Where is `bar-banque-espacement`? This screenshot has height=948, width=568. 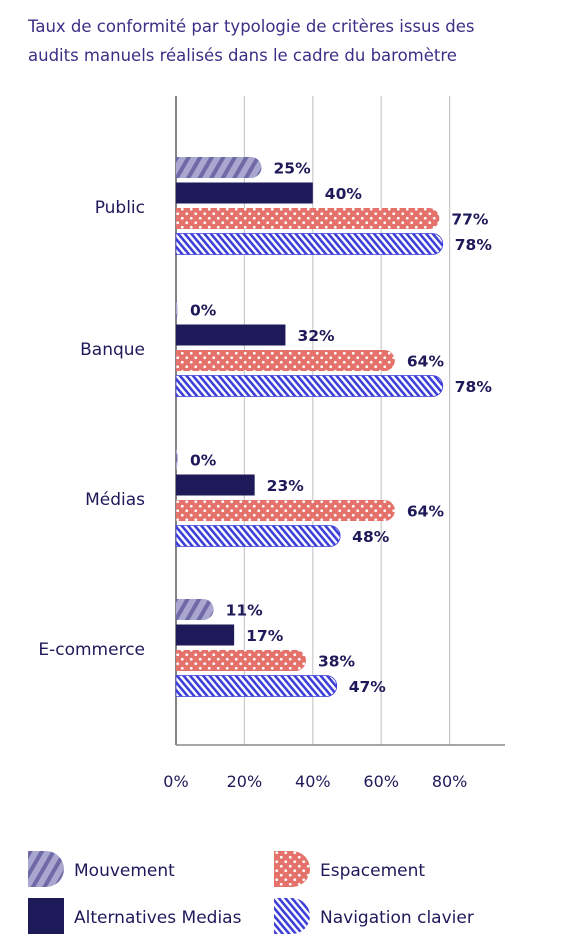 bar-banque-espacement is located at coordinates (285, 360).